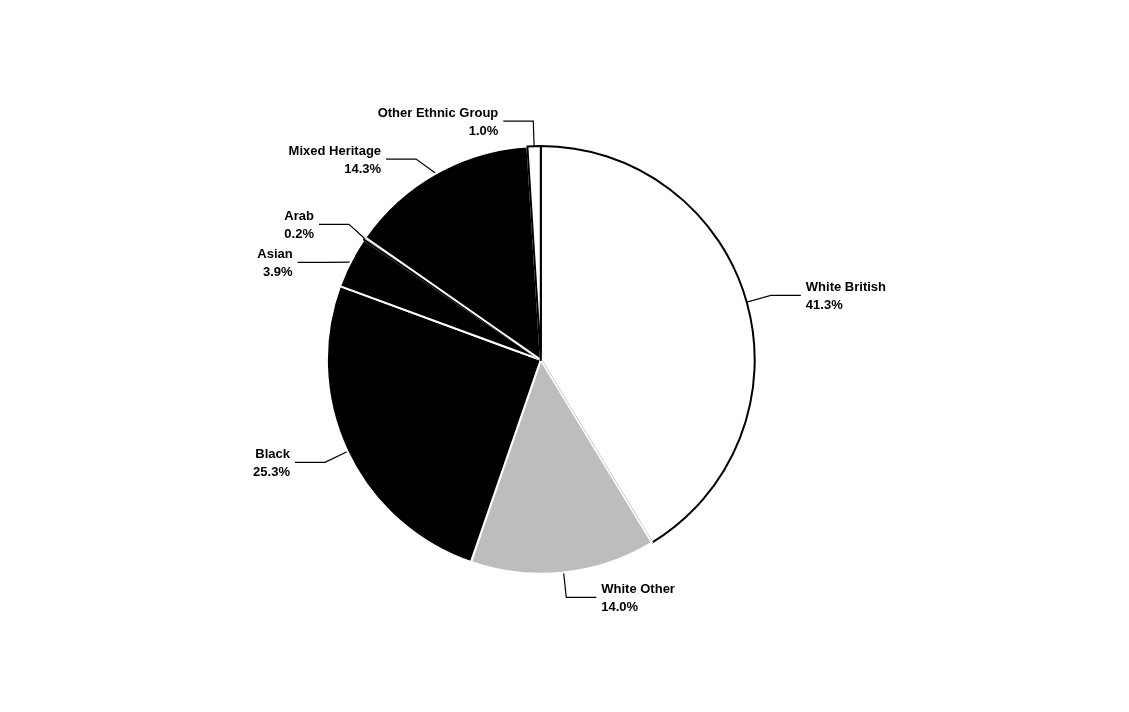 The image size is (1129, 712). What do you see at coordinates (272, 471) in the screenshot?
I see `data-label: 25.3%` at bounding box center [272, 471].